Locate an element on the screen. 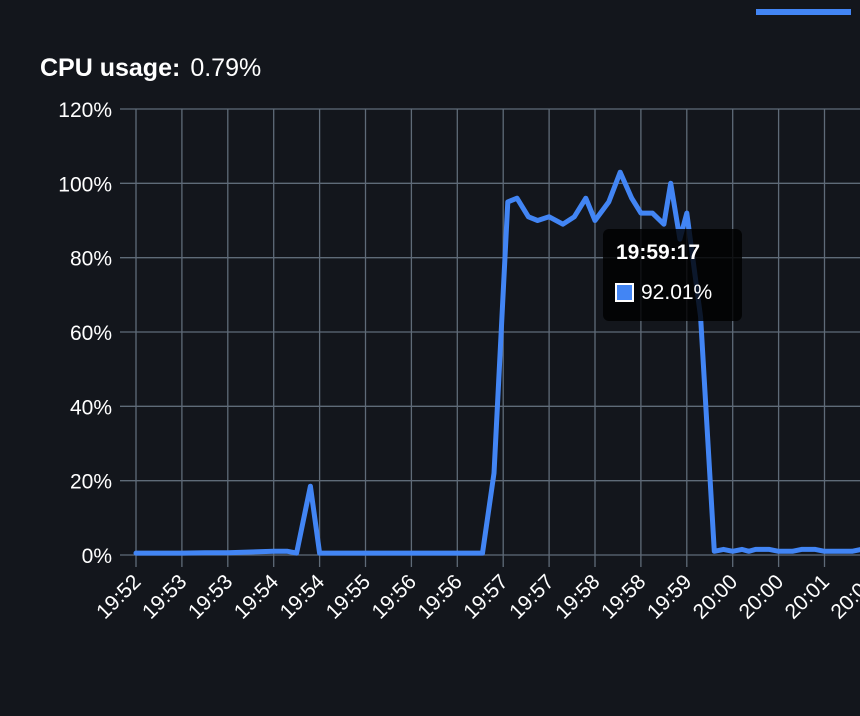 This screenshot has width=860, height=716. data-tooltip: 19:59:17 92.01% is located at coordinates (672, 275).